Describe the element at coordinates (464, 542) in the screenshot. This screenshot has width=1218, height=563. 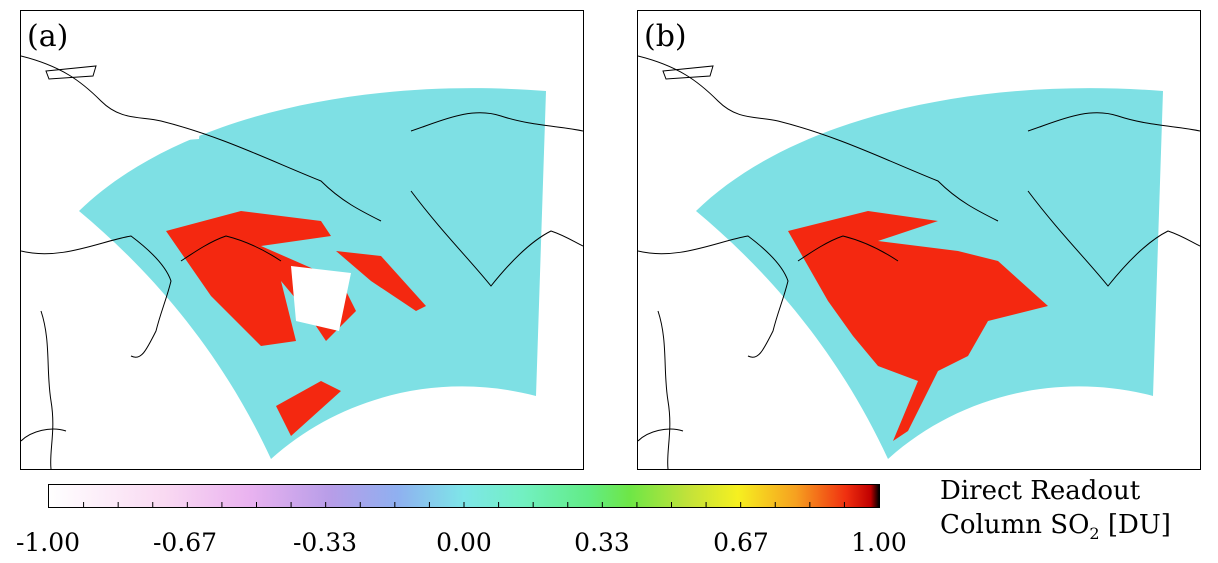
I see `tick-label: 0.00` at that location.